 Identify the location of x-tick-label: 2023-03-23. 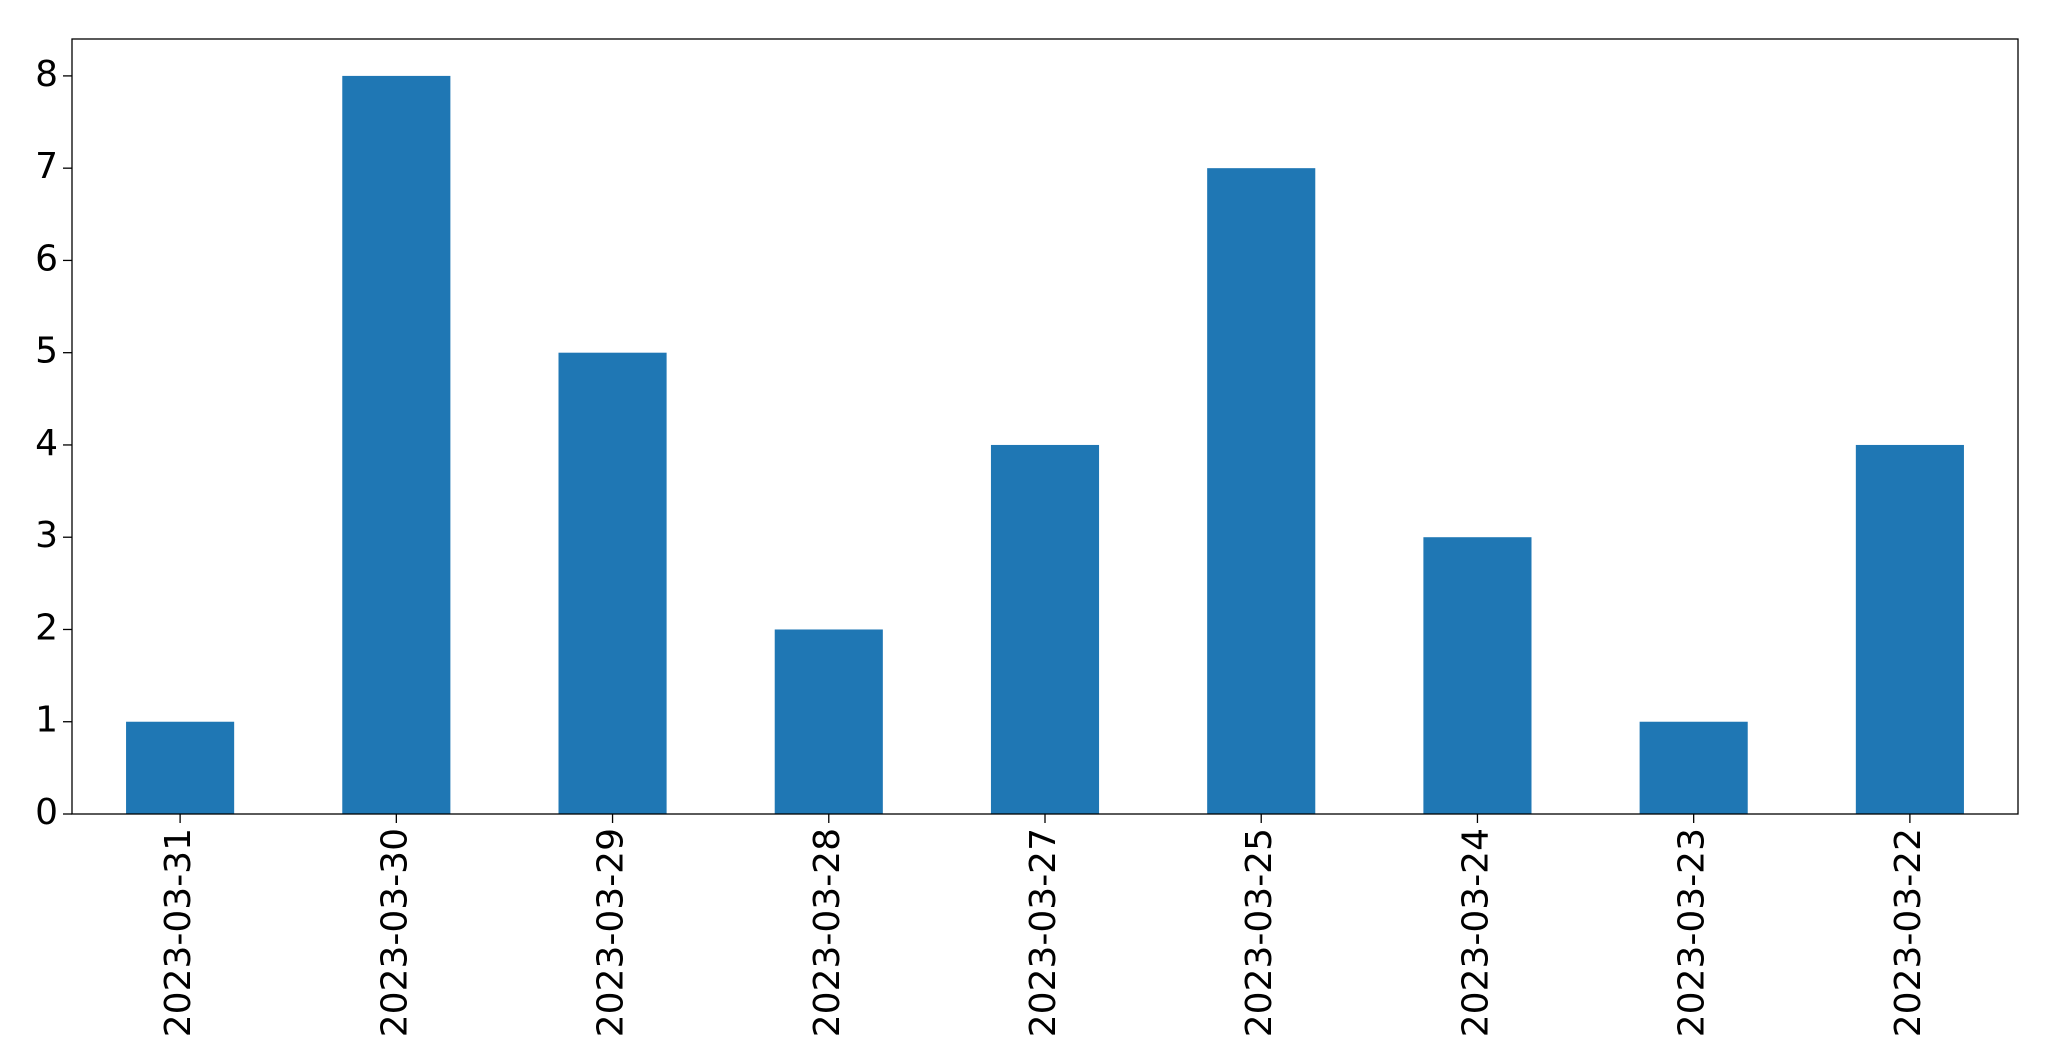
(1692, 932).